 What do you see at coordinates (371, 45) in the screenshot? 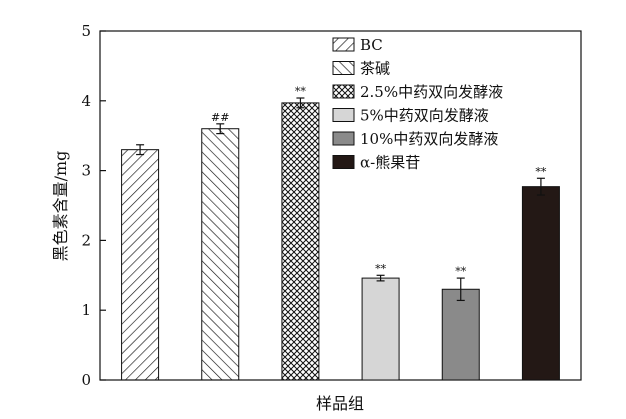
I see `legend-label-1: BC` at bounding box center [371, 45].